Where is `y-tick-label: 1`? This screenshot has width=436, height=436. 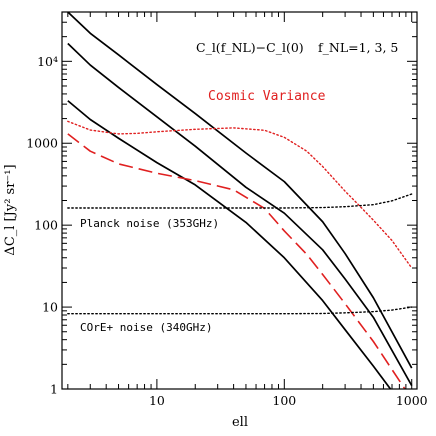
y-tick-label: 1 is located at coordinates (54, 389).